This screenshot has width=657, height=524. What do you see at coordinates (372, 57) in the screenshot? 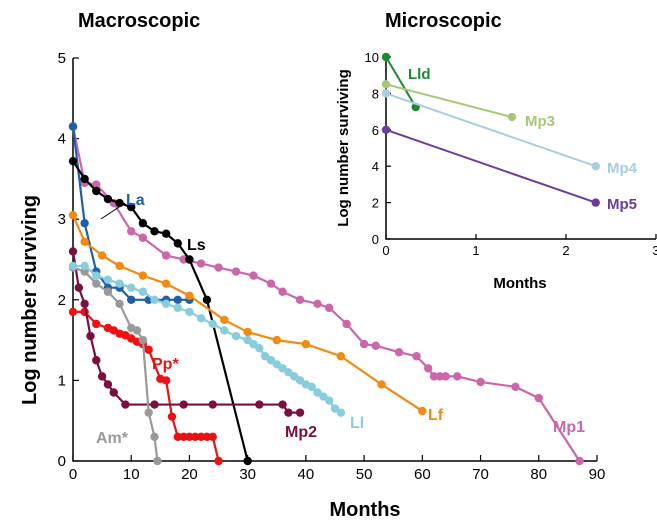
I see `micro-y-tick-label: 10` at bounding box center [372, 57].